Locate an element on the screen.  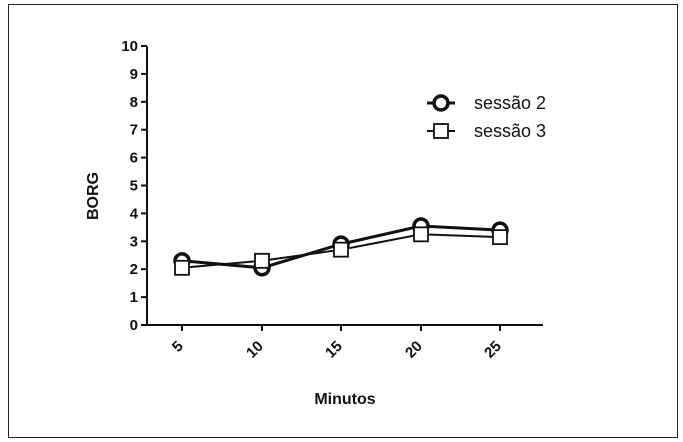
legend-label: sessão 3 is located at coordinates (510, 131).